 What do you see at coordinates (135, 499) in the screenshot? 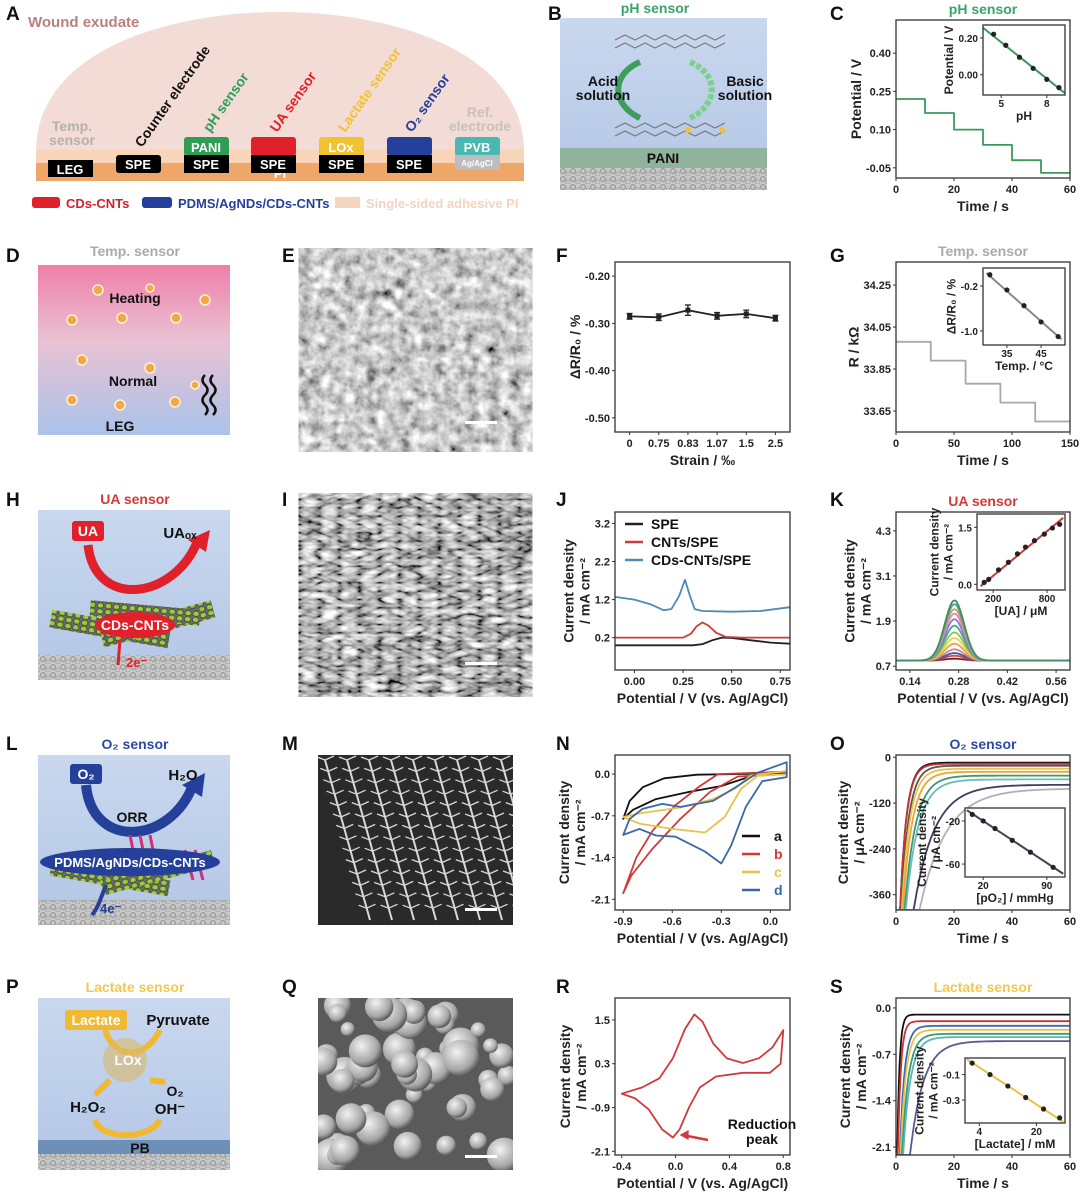
I see `panel-title: UA sensor` at bounding box center [135, 499].